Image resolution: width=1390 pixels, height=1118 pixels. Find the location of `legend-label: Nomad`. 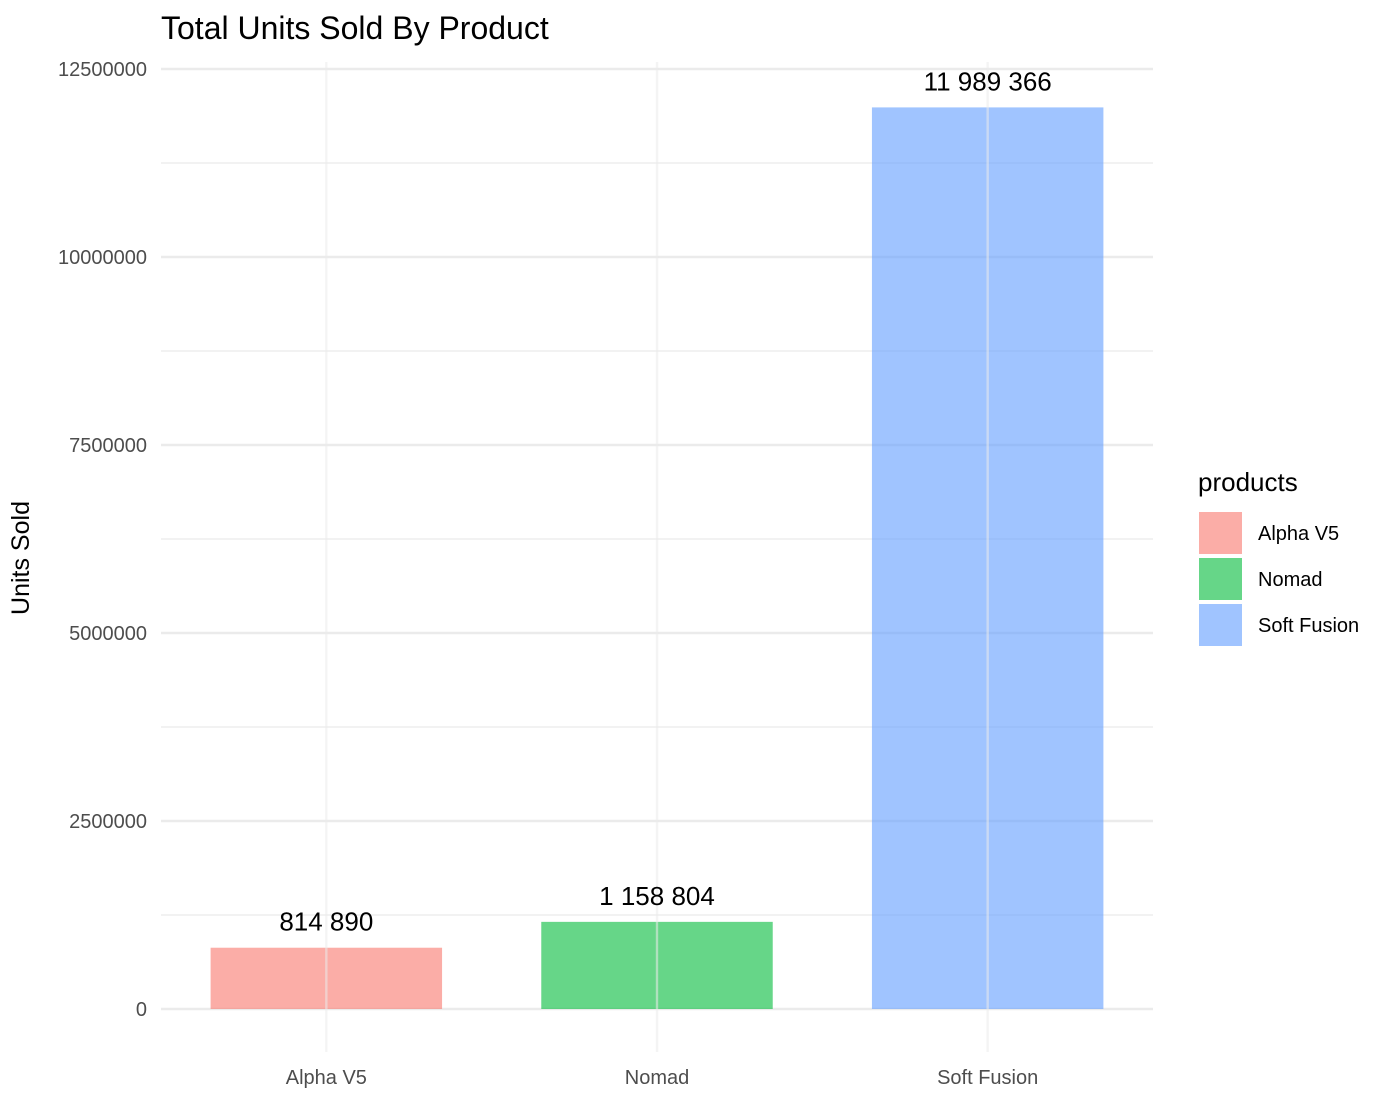

legend-label: Nomad is located at coordinates (1290, 580).